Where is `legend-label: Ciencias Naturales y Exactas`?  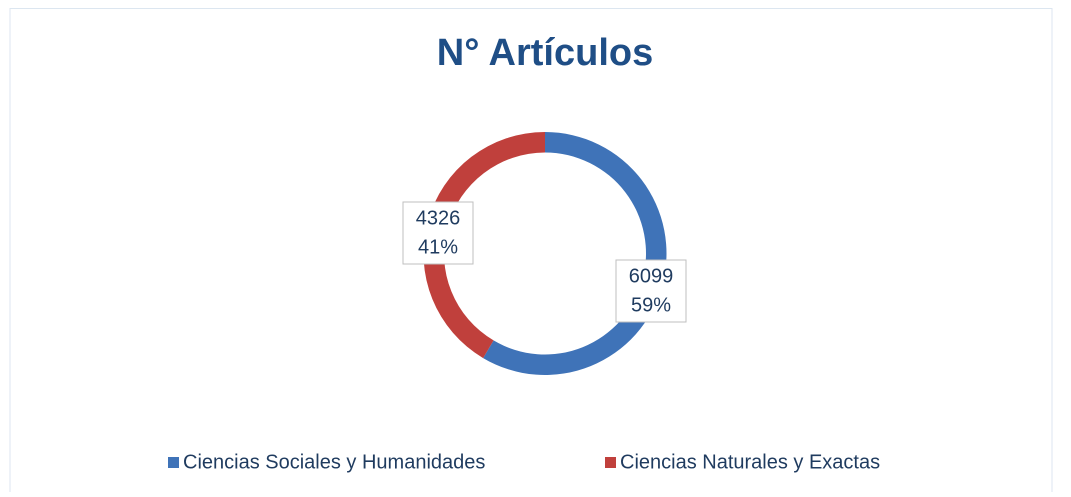
legend-label: Ciencias Naturales y Exactas is located at coordinates (750, 462).